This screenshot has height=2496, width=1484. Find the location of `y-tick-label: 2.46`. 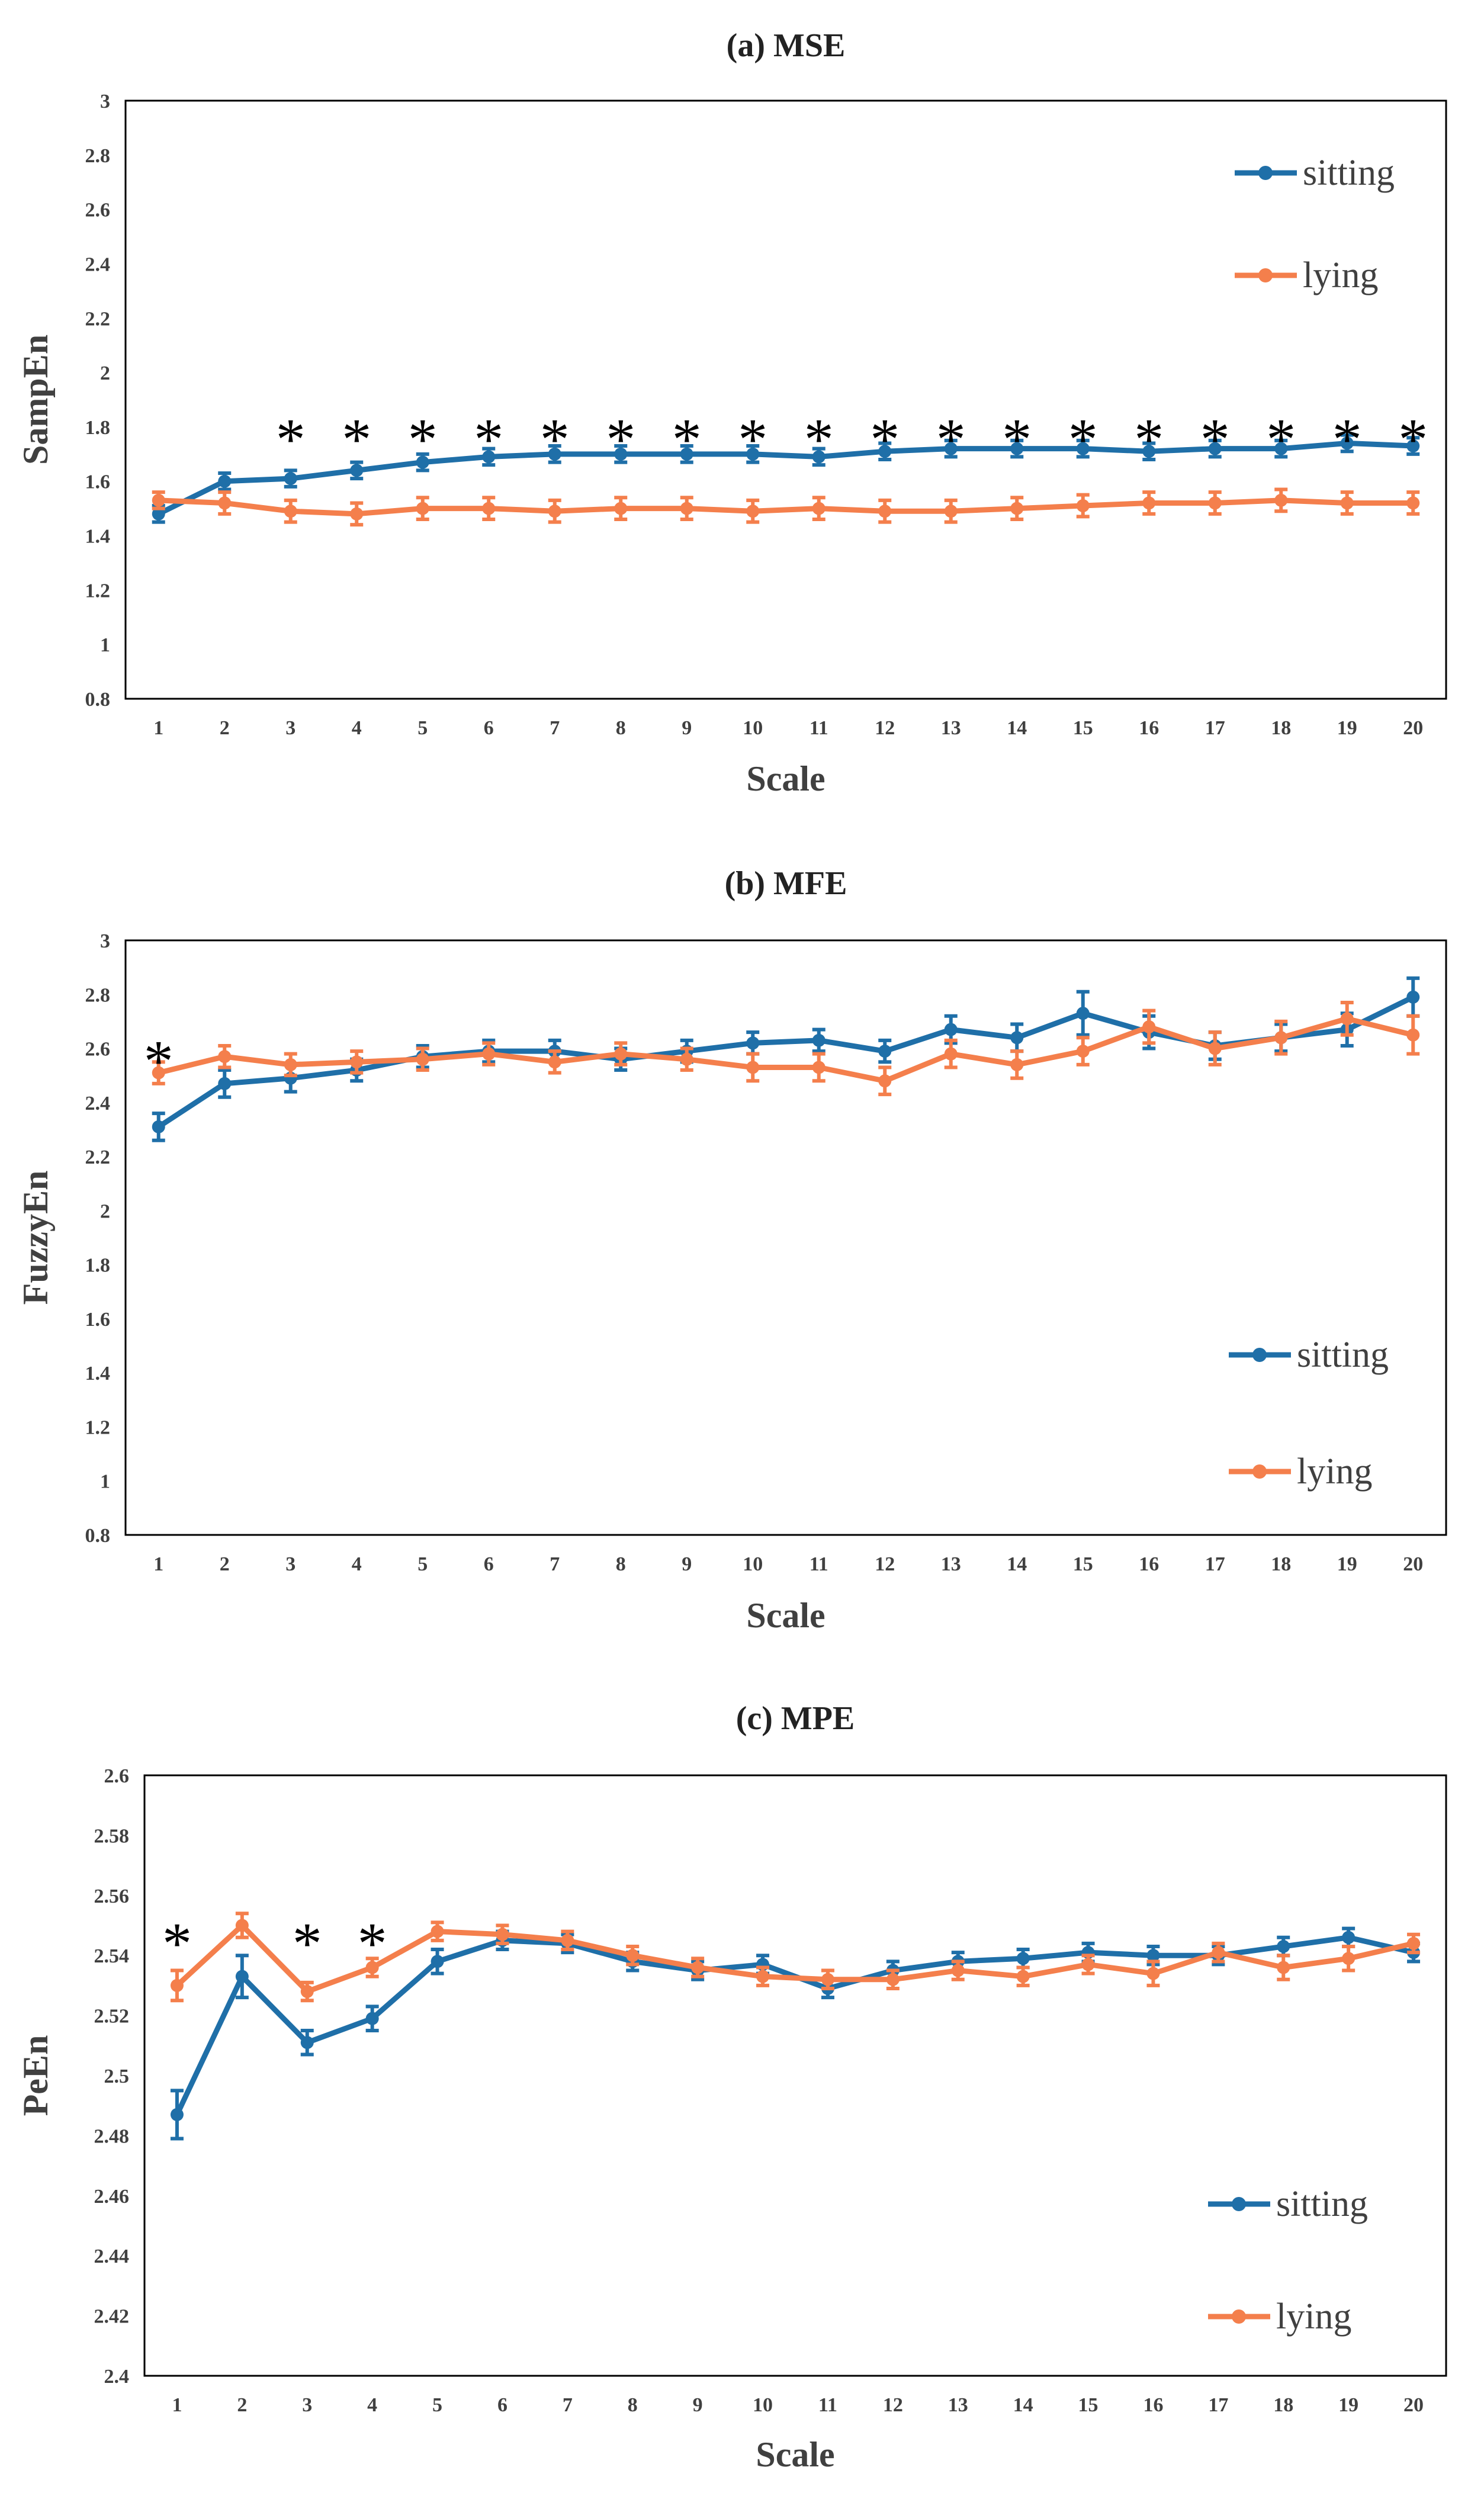

y-tick-label: 2.46 is located at coordinates (112, 2197).